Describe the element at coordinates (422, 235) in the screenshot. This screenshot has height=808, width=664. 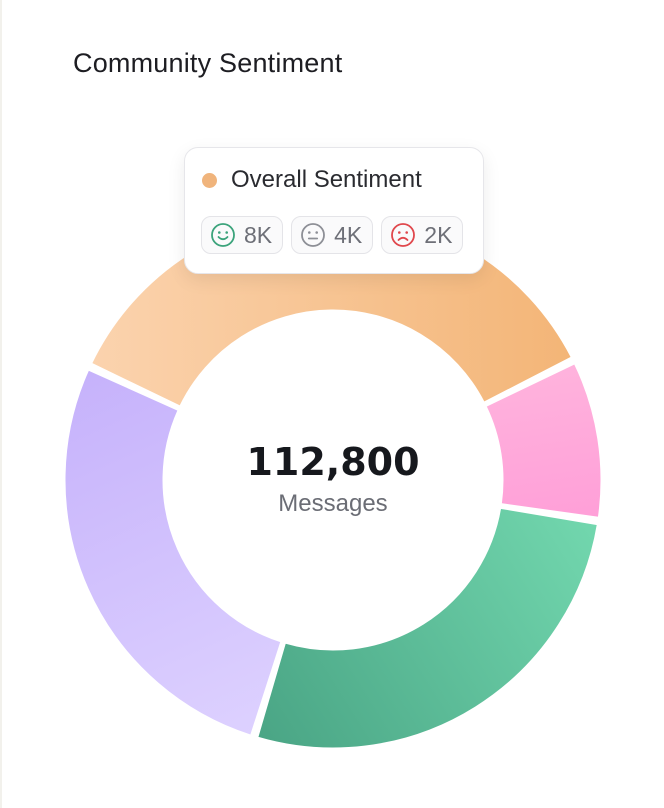
I see `negative-count-pill: 2K` at that location.